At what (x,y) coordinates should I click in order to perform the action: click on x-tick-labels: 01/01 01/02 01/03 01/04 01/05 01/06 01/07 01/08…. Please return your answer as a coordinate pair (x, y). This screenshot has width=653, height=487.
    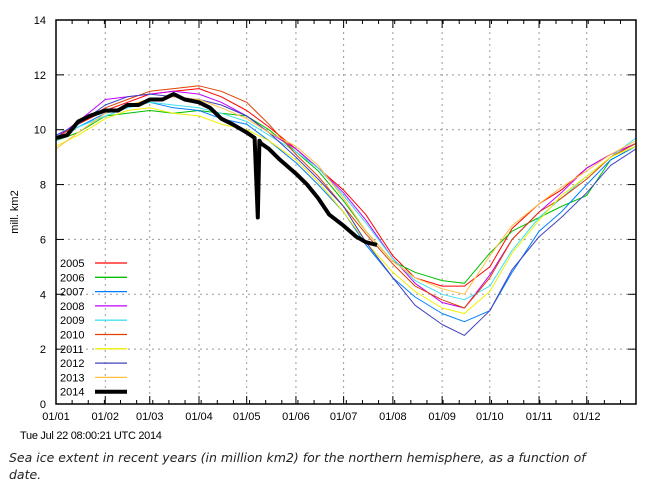
    Looking at the image, I should click on (321, 417).